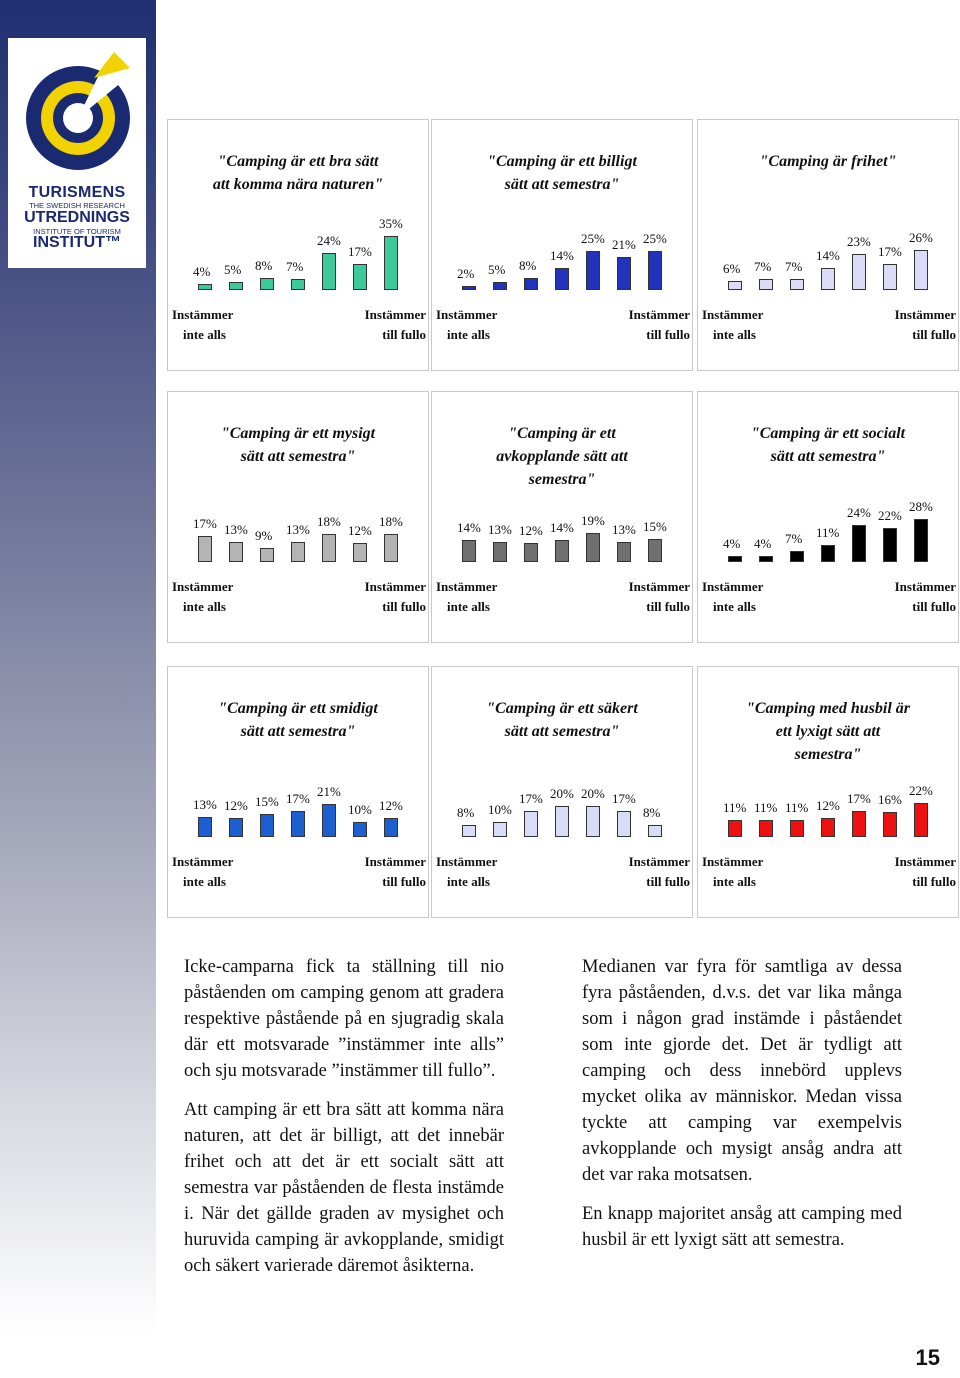 The width and height of the screenshot is (960, 1378). What do you see at coordinates (562, 528) in the screenshot?
I see `data-label: 14%` at bounding box center [562, 528].